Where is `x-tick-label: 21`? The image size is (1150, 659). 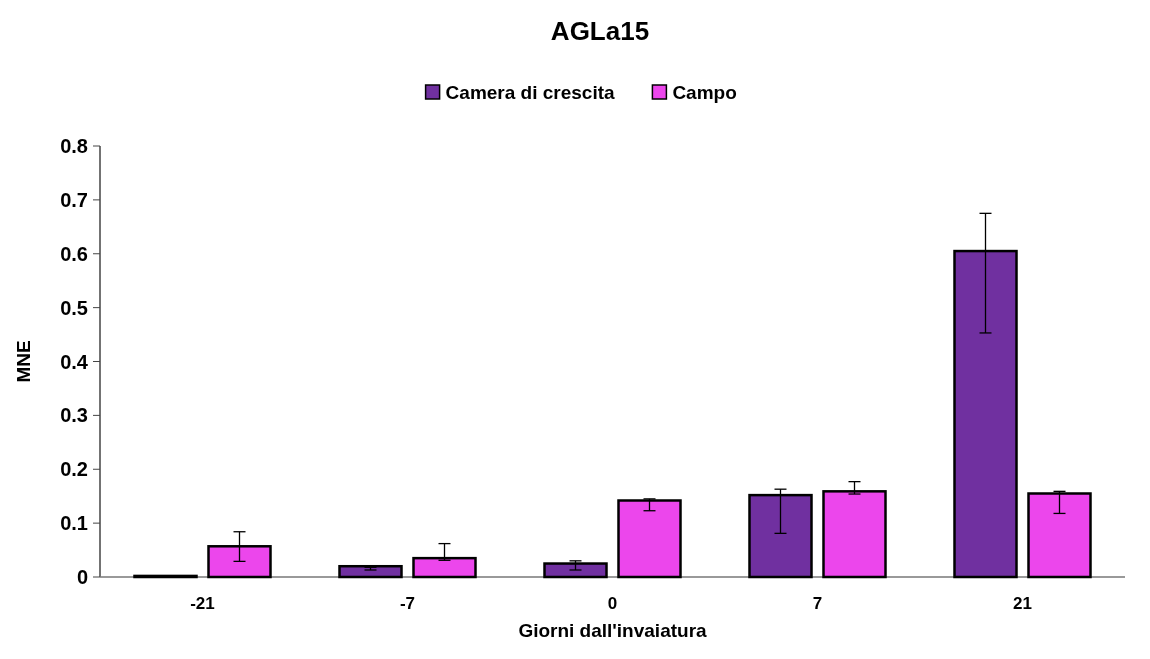
x-tick-label: 21 is located at coordinates (1022, 603).